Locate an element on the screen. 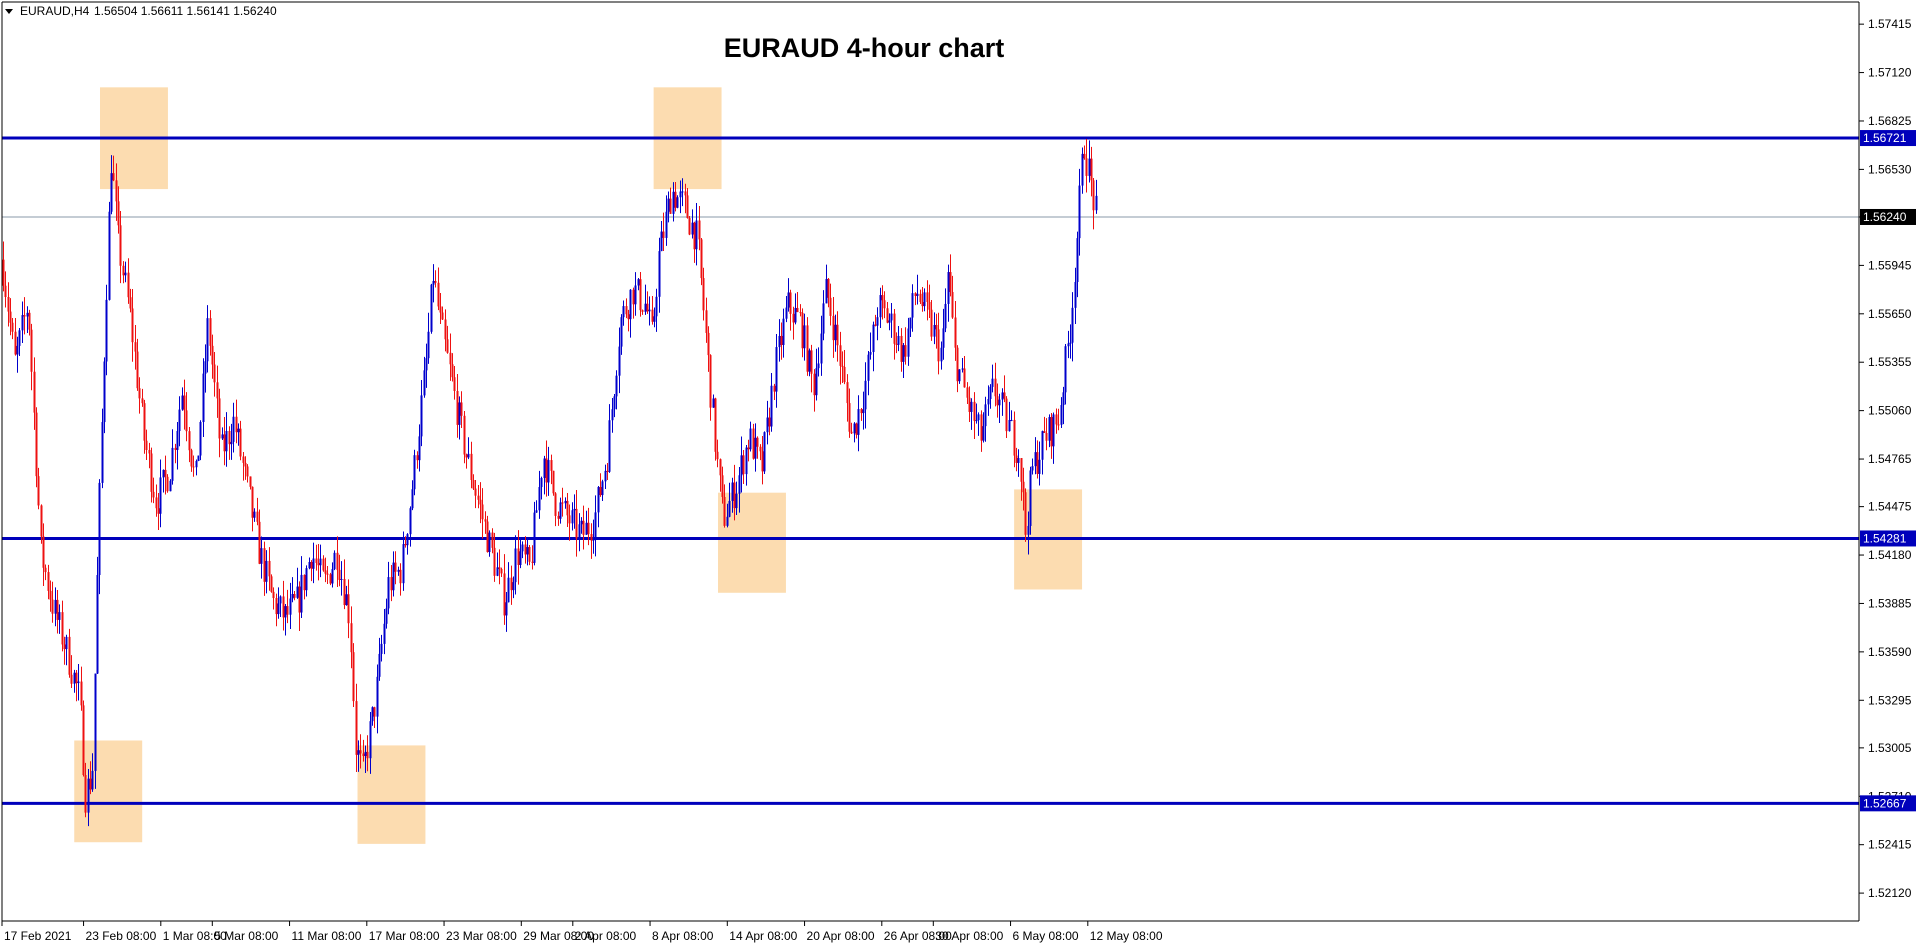 The width and height of the screenshot is (1916, 946). x-tick-label: 17 Feb 2021 is located at coordinates (38, 936).